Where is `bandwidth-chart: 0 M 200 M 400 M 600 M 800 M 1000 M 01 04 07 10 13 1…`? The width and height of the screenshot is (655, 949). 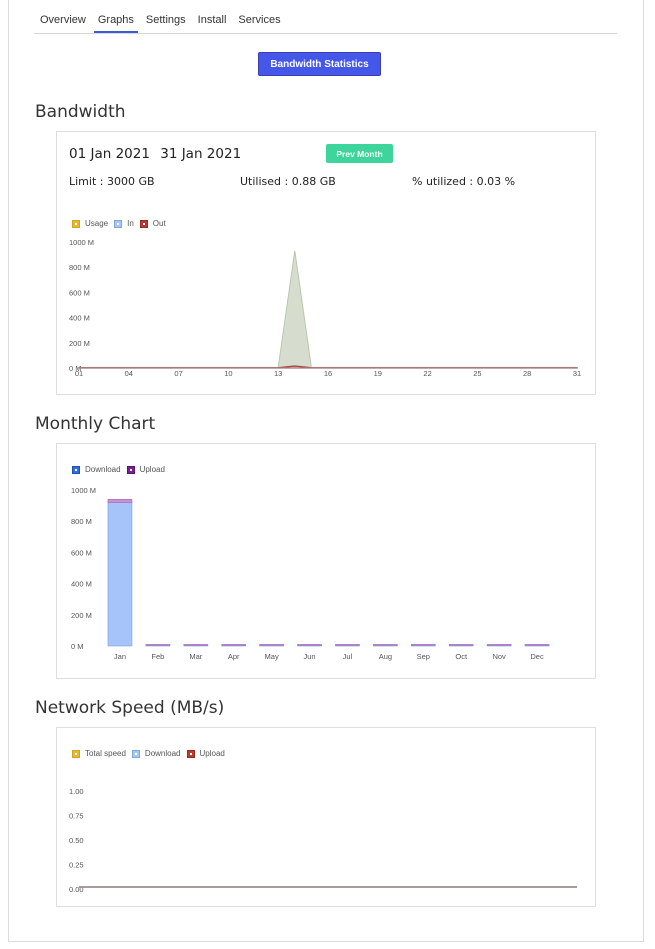 bandwidth-chart: 0 M 200 M 400 M 600 M 800 M 1000 M 01 04 07 10 13 1… is located at coordinates (325, 308).